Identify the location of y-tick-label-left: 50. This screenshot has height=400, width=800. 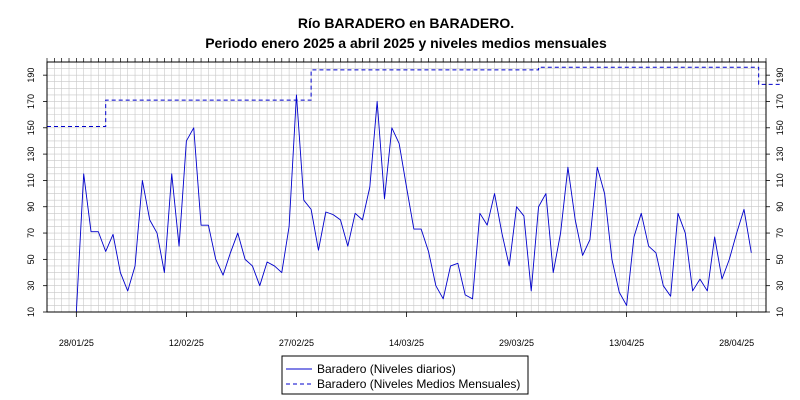
(31, 259).